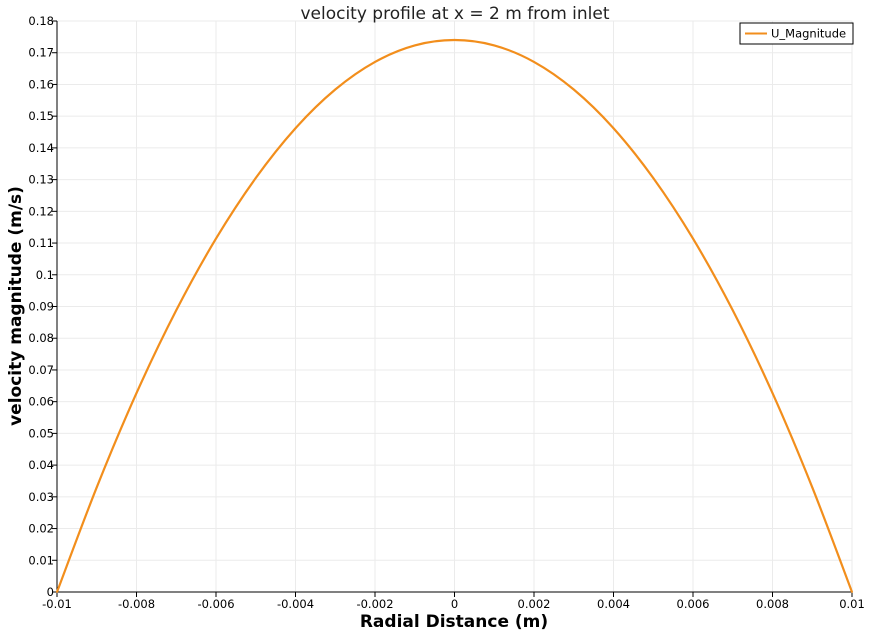  Describe the element at coordinates (808, 34) in the screenshot. I see `legend-label: U_Magnitude` at that location.